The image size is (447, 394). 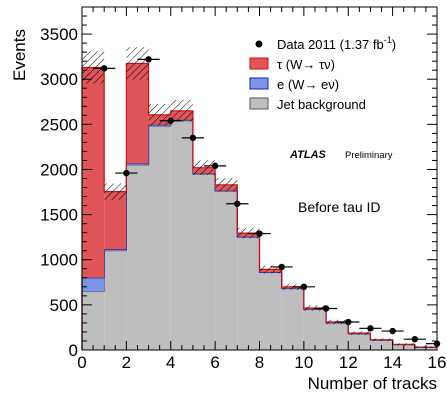 I want to click on y-tick-label-2500: 2500, so click(x=59, y=124).